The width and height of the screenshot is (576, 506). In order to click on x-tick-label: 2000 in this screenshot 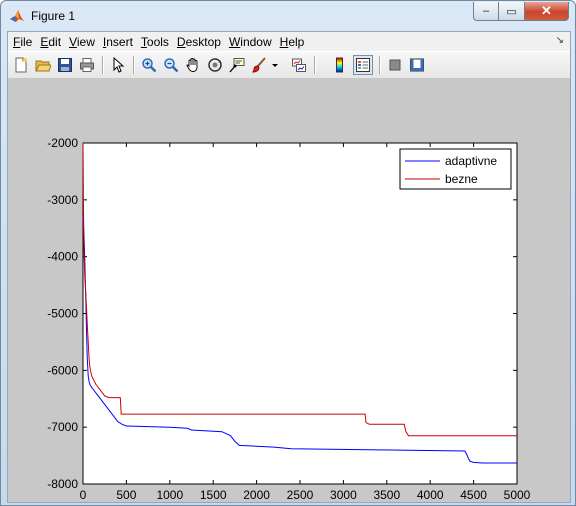, I will do `click(256, 495)`.